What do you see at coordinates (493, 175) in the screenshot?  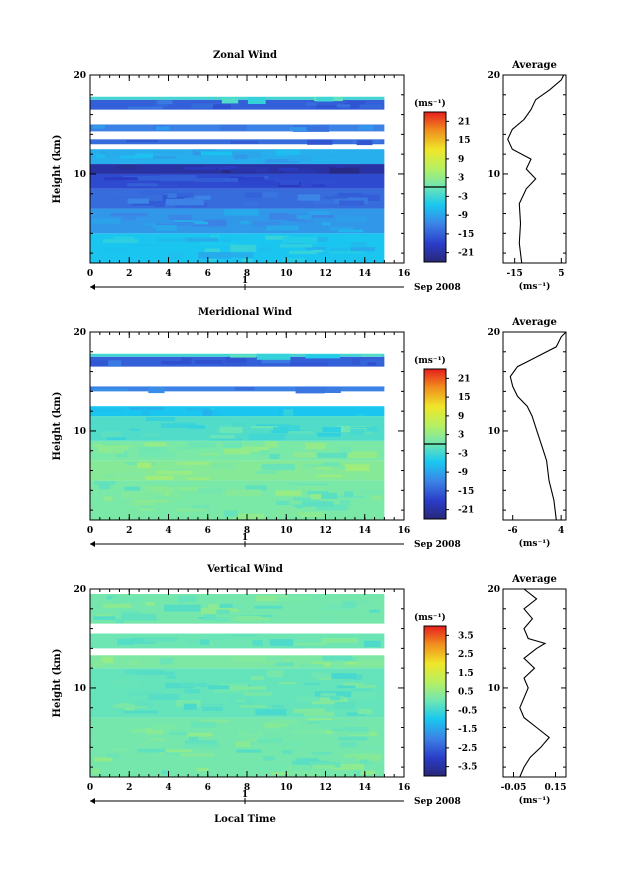 I see `average-y-tick-label: 10` at bounding box center [493, 175].